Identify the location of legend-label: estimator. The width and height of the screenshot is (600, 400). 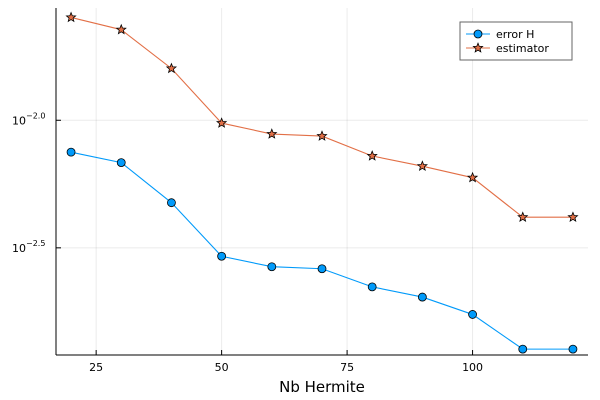
(522, 48).